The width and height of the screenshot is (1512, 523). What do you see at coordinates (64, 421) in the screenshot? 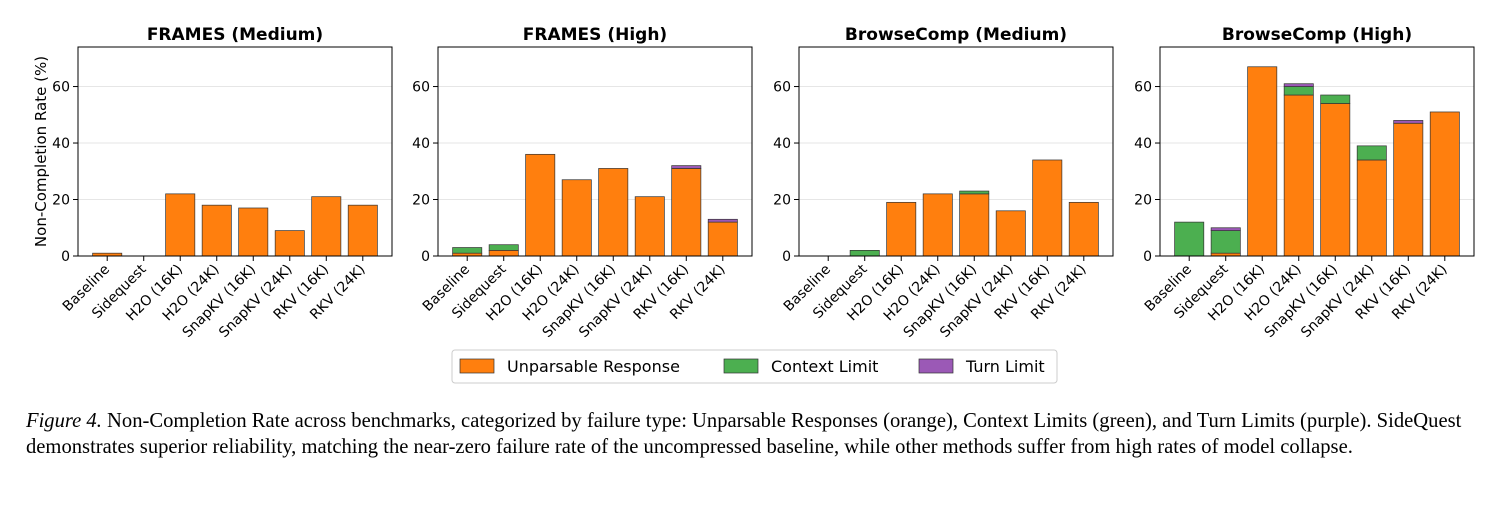
I see `caption-label: Figure 4.` at bounding box center [64, 421].